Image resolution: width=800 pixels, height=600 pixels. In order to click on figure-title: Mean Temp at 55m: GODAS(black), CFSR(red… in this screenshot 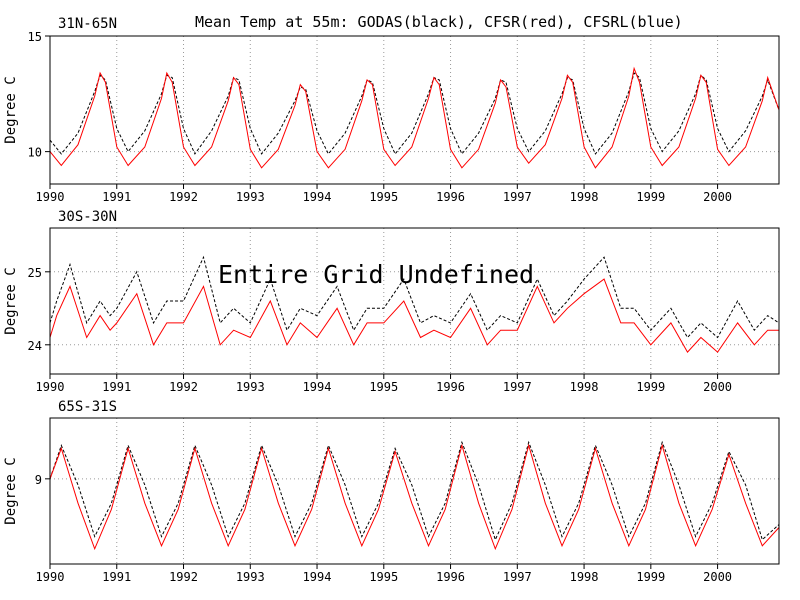, I will do `click(439, 22)`.